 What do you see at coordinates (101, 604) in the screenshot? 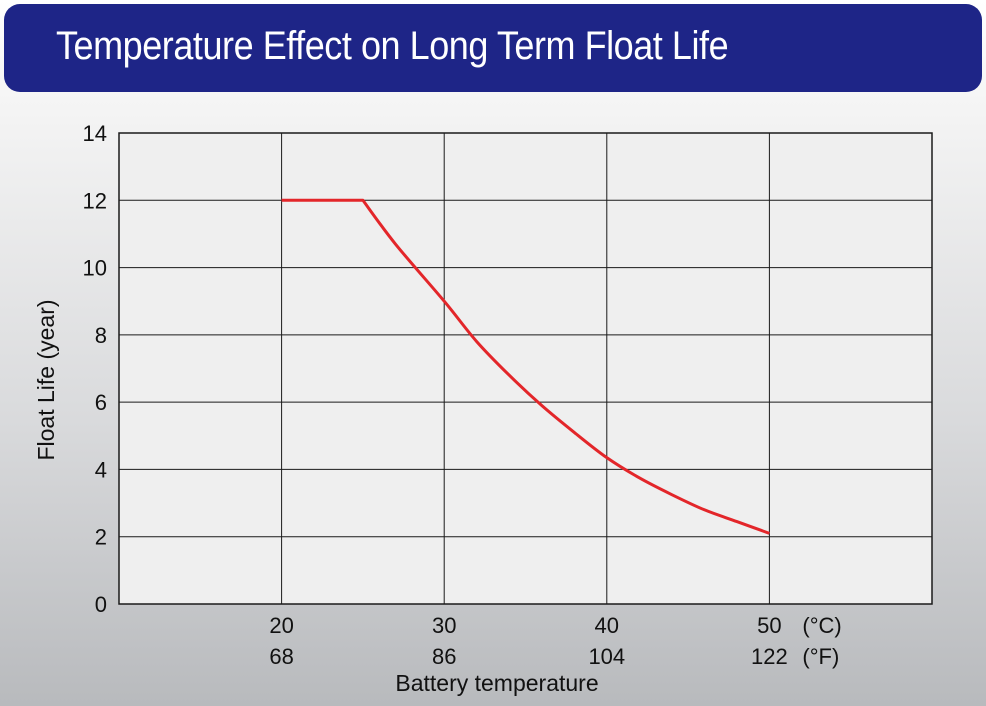
I see `y-tick-label: 0` at bounding box center [101, 604].